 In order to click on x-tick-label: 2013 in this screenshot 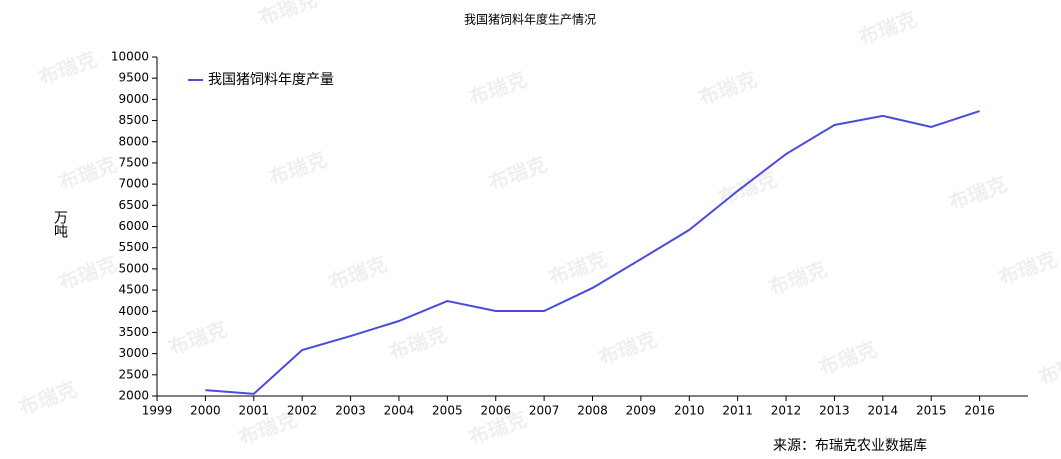, I will do `click(834, 411)`.